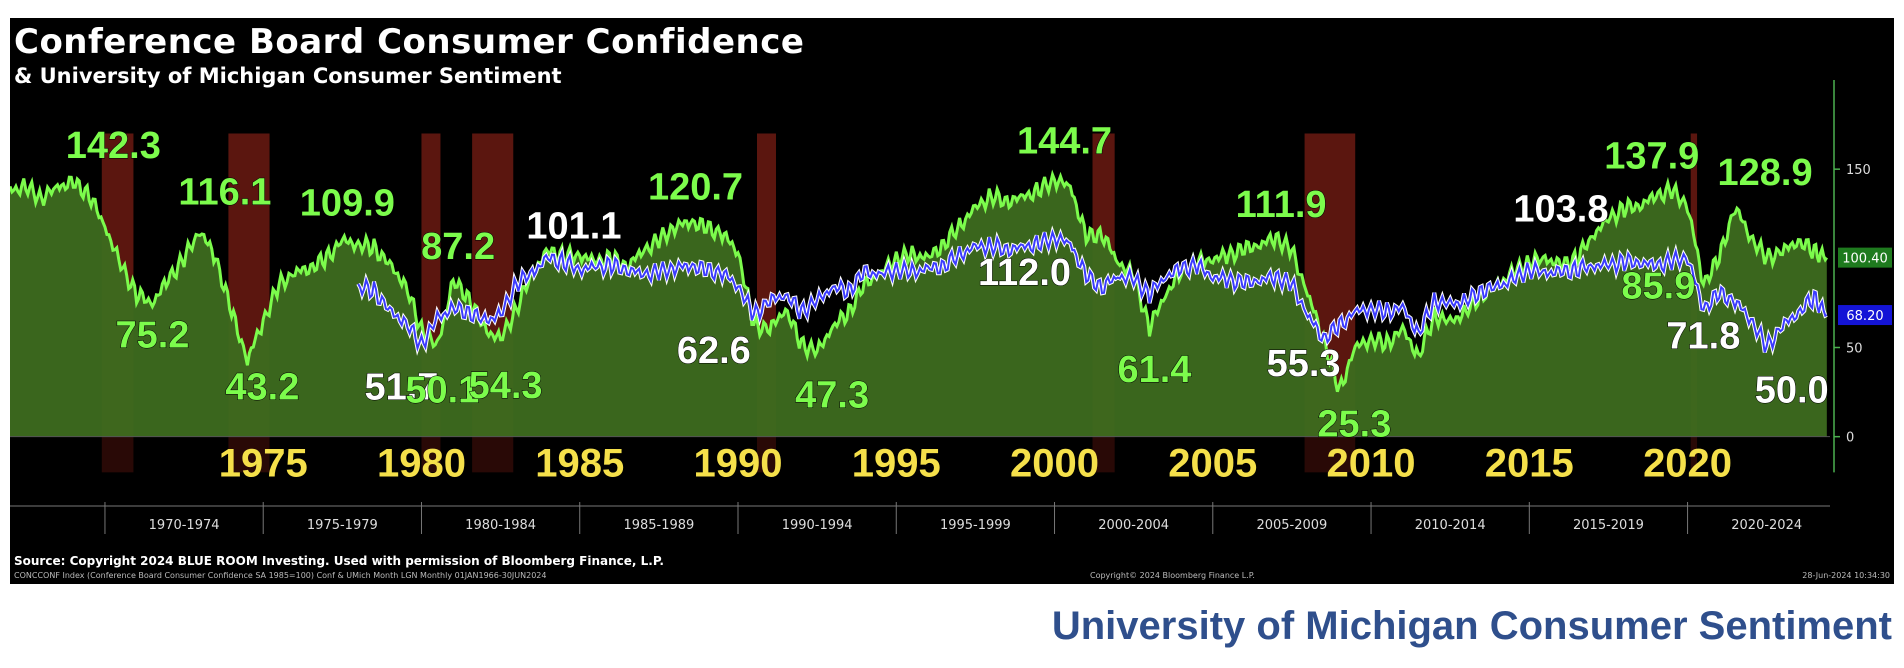  I want to click on period-label: 1980-1984, so click(500, 525).